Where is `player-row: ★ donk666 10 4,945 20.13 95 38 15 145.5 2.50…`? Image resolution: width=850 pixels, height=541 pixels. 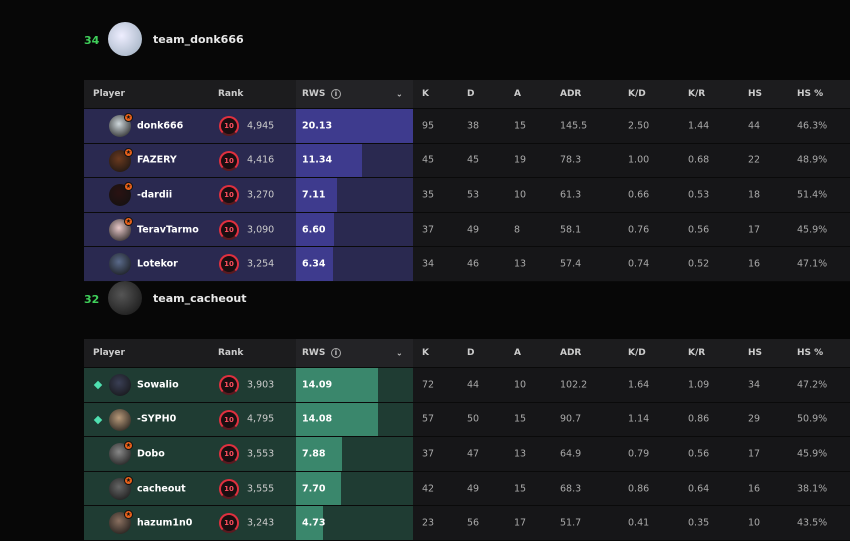 player-row: ★ donk666 10 4,945 20.13 95 38 15 145.5 2.50… is located at coordinates (467, 126).